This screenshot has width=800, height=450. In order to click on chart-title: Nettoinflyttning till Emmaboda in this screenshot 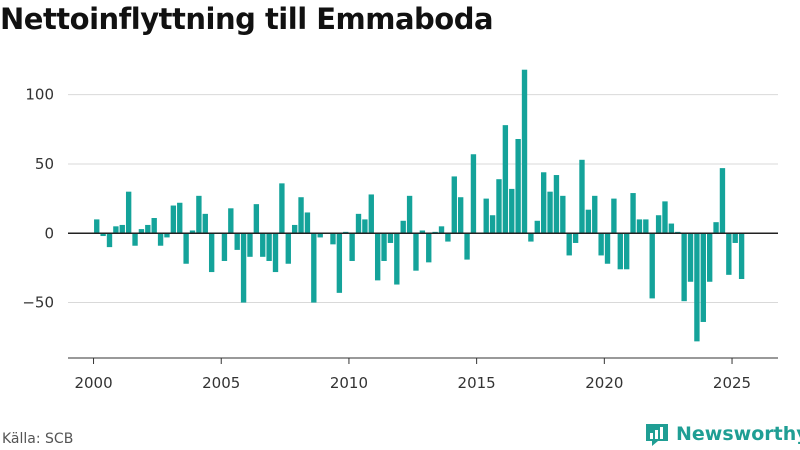, I will do `click(247, 19)`.